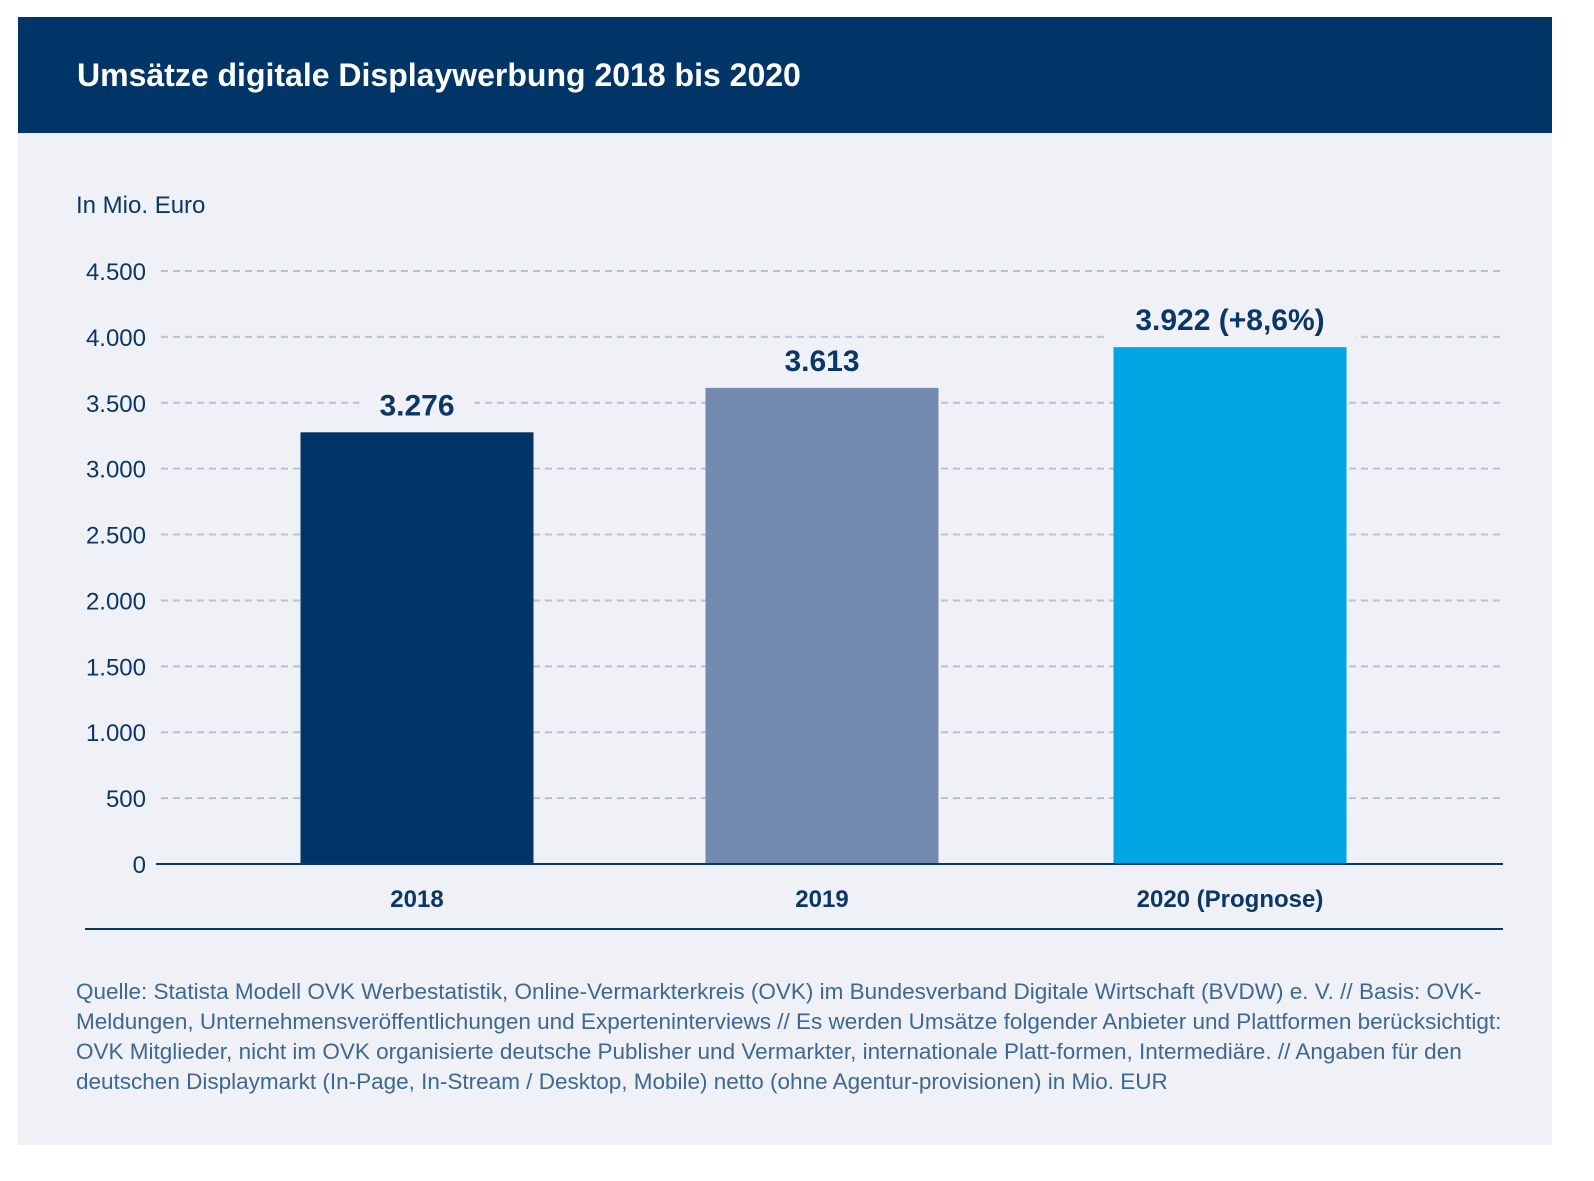 This screenshot has width=1594, height=1181. Describe the element at coordinates (116, 404) in the screenshot. I see `y-tick-label: 3.500` at that location.